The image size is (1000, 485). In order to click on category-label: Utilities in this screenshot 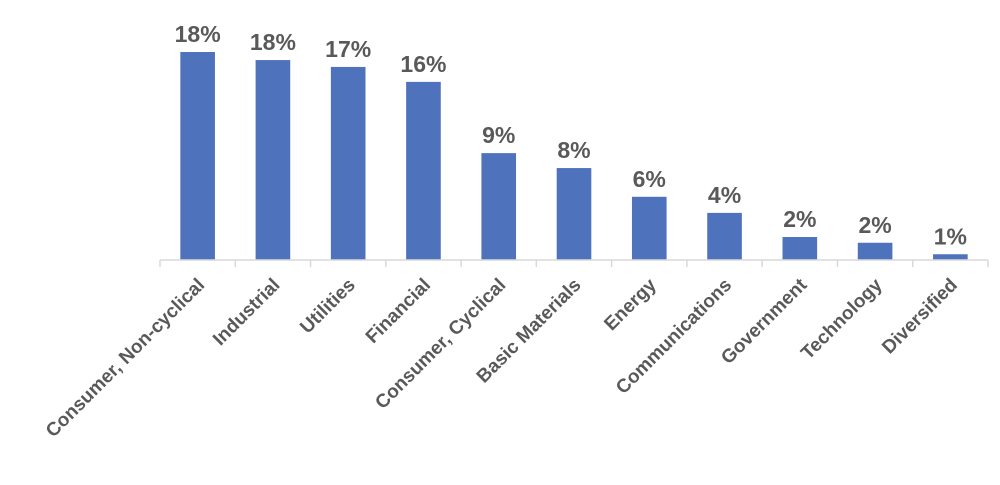, I will do `click(327, 306)`.